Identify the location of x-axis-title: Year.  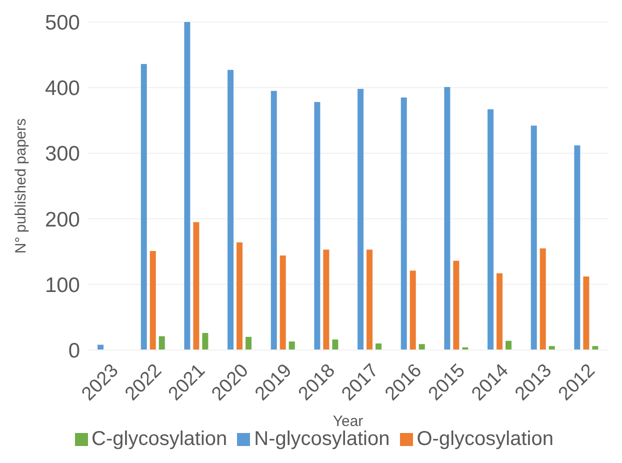
(348, 421).